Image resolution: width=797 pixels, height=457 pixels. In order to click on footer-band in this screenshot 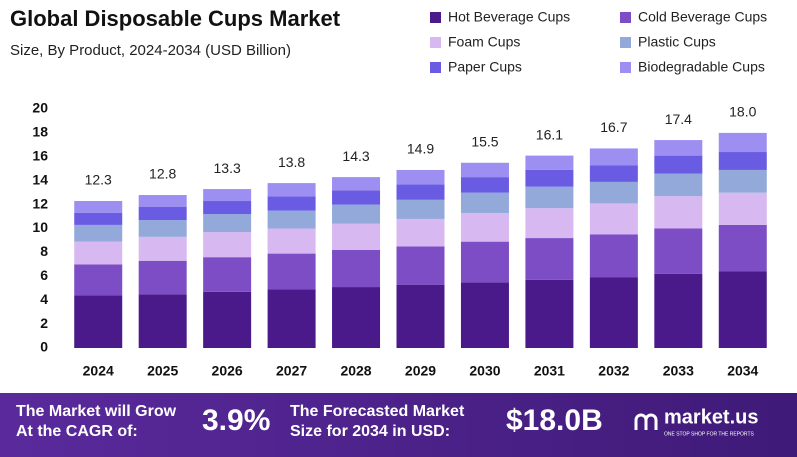, I will do `click(398, 425)`.